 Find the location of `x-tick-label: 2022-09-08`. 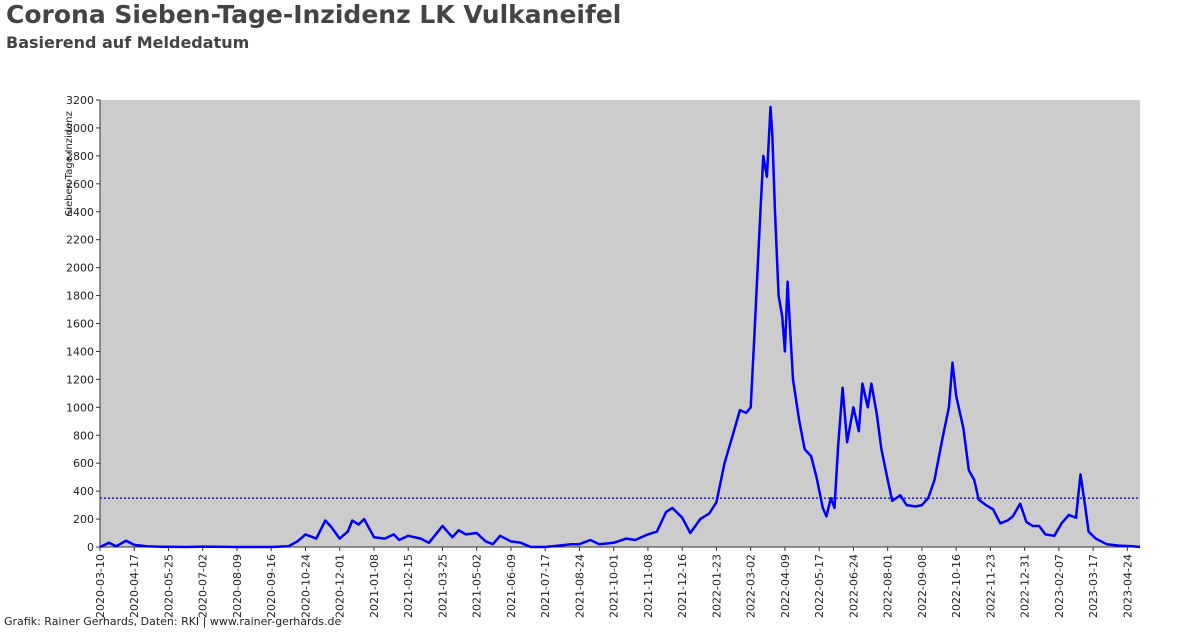

x-tick-label: 2022-09-08 is located at coordinates (922, 586).